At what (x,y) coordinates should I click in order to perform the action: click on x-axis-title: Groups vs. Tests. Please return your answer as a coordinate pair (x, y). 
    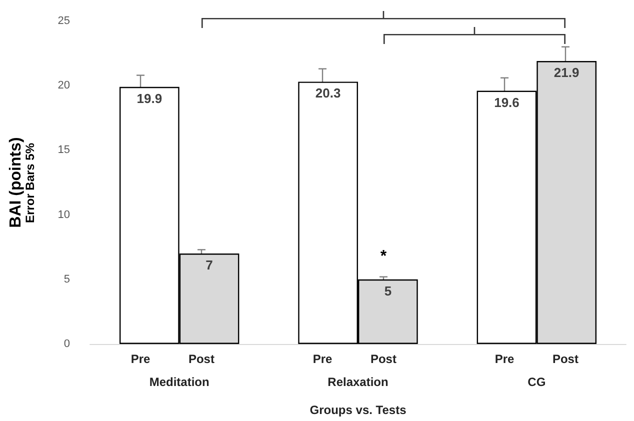
    Looking at the image, I should click on (358, 410).